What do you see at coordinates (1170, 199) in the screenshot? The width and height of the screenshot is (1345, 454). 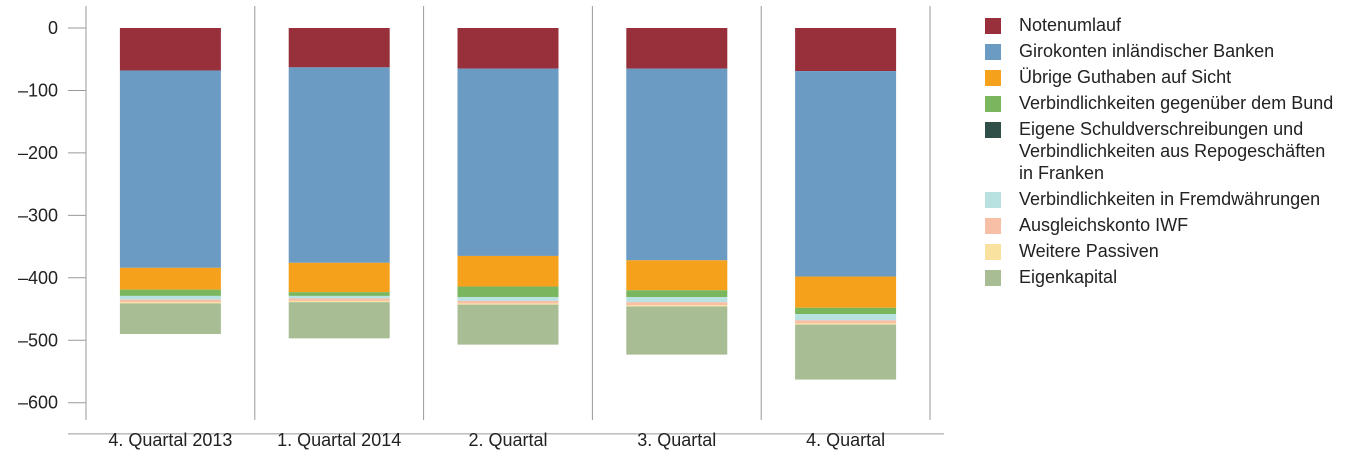 I see `legend-label: Verbindlichkeiten in Fremdwährungen` at bounding box center [1170, 199].